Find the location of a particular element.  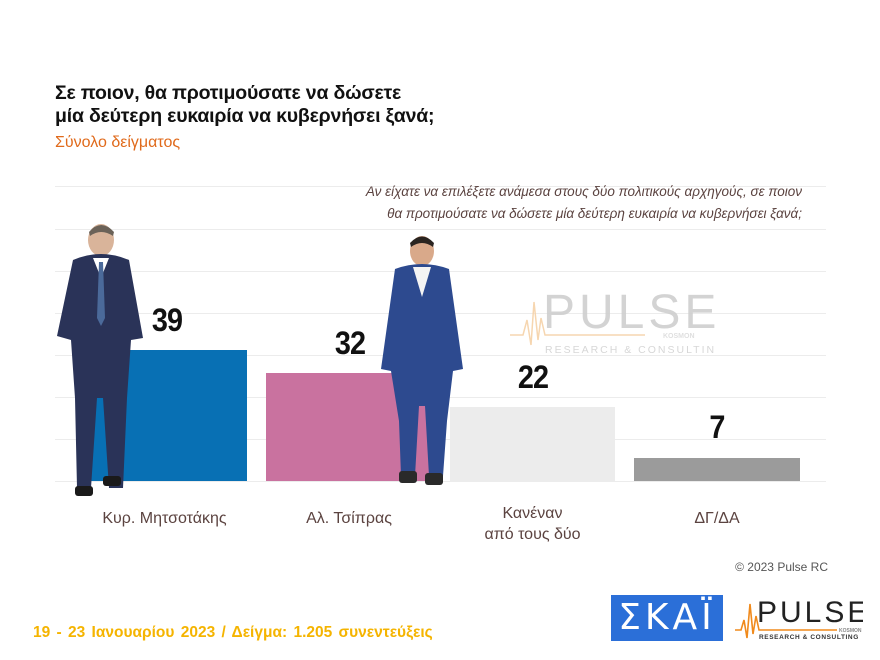

category-label-mitsotakis: Κυρ. Μητσοτάκης is located at coordinates (164, 518).